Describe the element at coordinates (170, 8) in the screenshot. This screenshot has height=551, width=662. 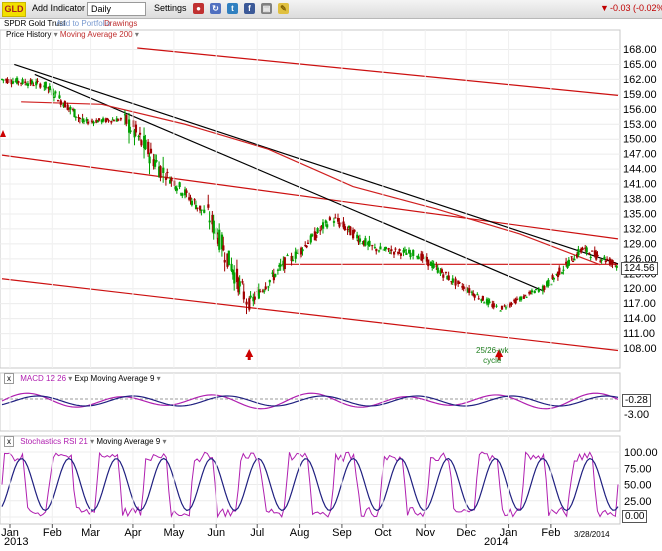
I see `settings-button: Settings` at that location.